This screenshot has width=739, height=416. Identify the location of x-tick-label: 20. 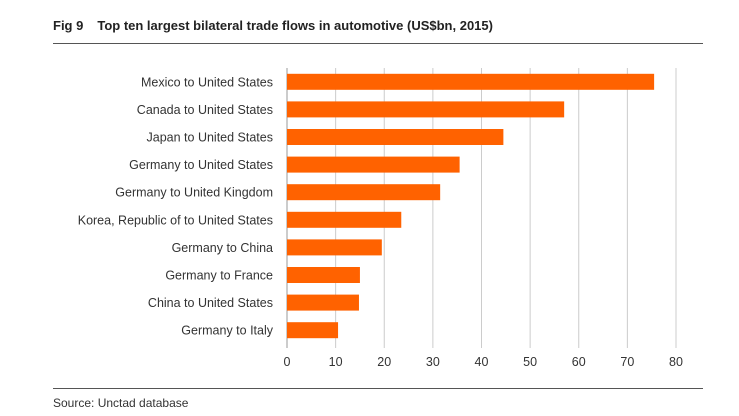
(384, 362).